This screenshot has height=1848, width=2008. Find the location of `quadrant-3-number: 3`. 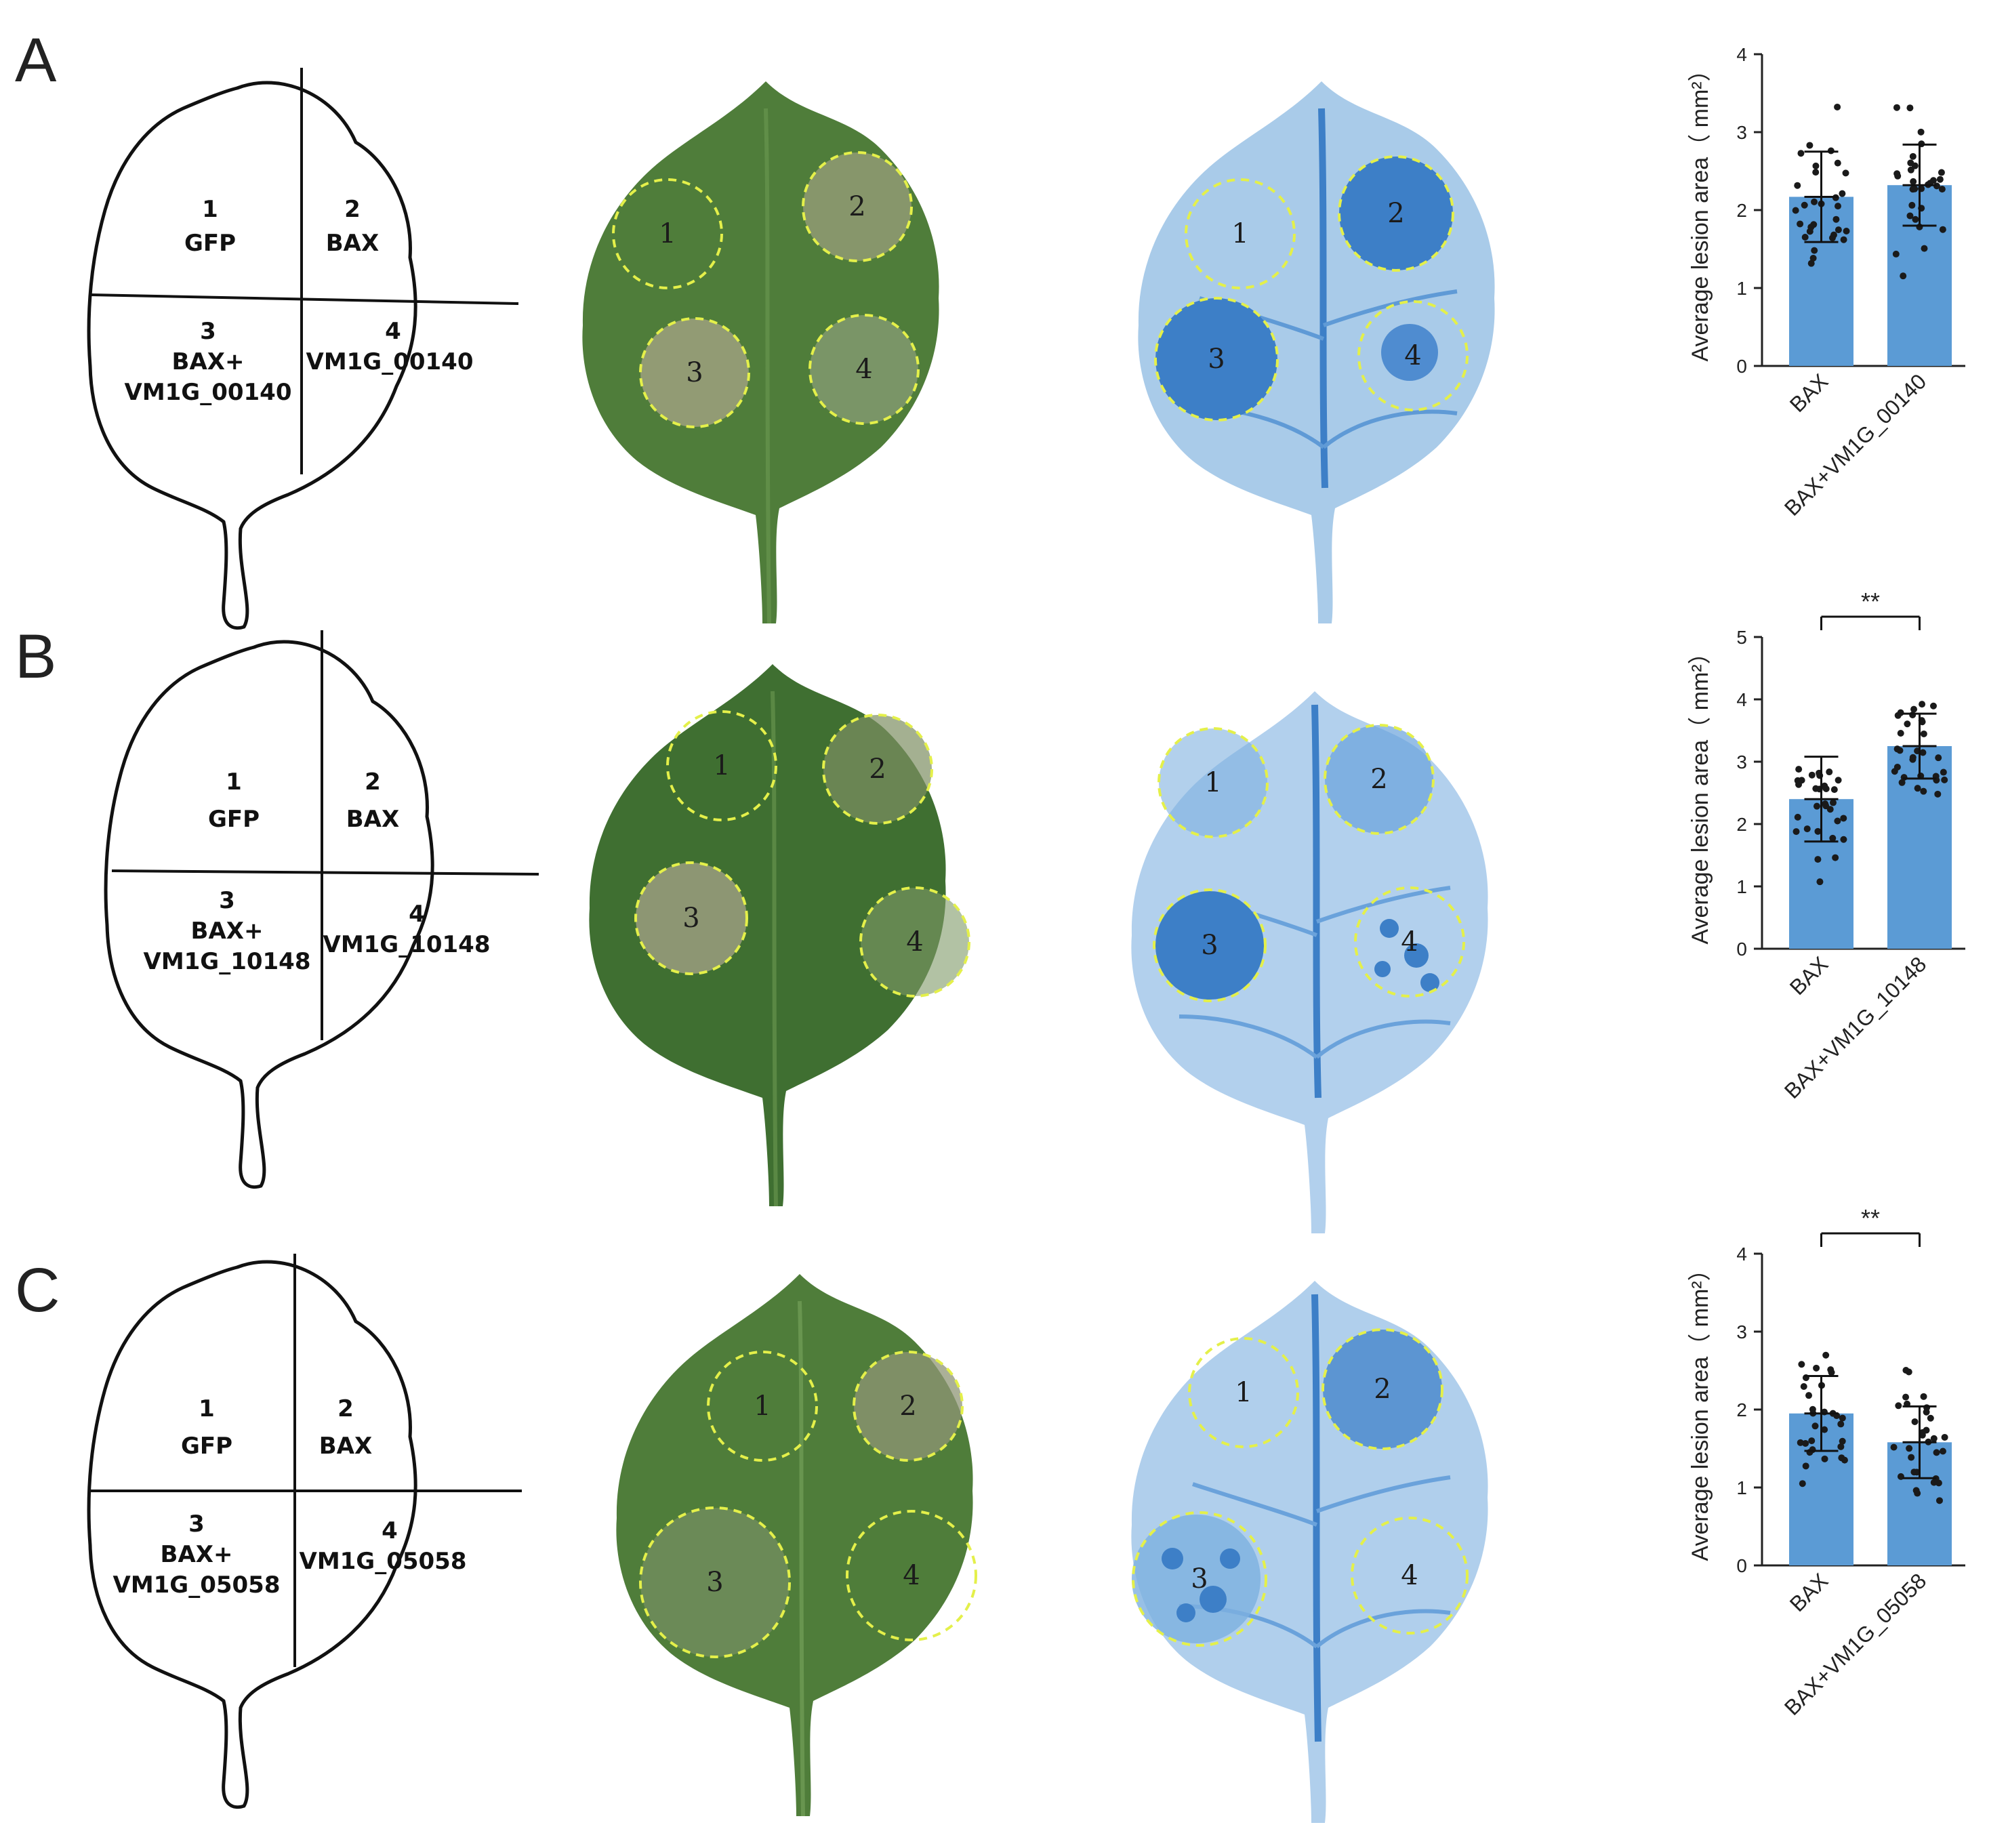

quadrant-3-number: 3 is located at coordinates (227, 900).